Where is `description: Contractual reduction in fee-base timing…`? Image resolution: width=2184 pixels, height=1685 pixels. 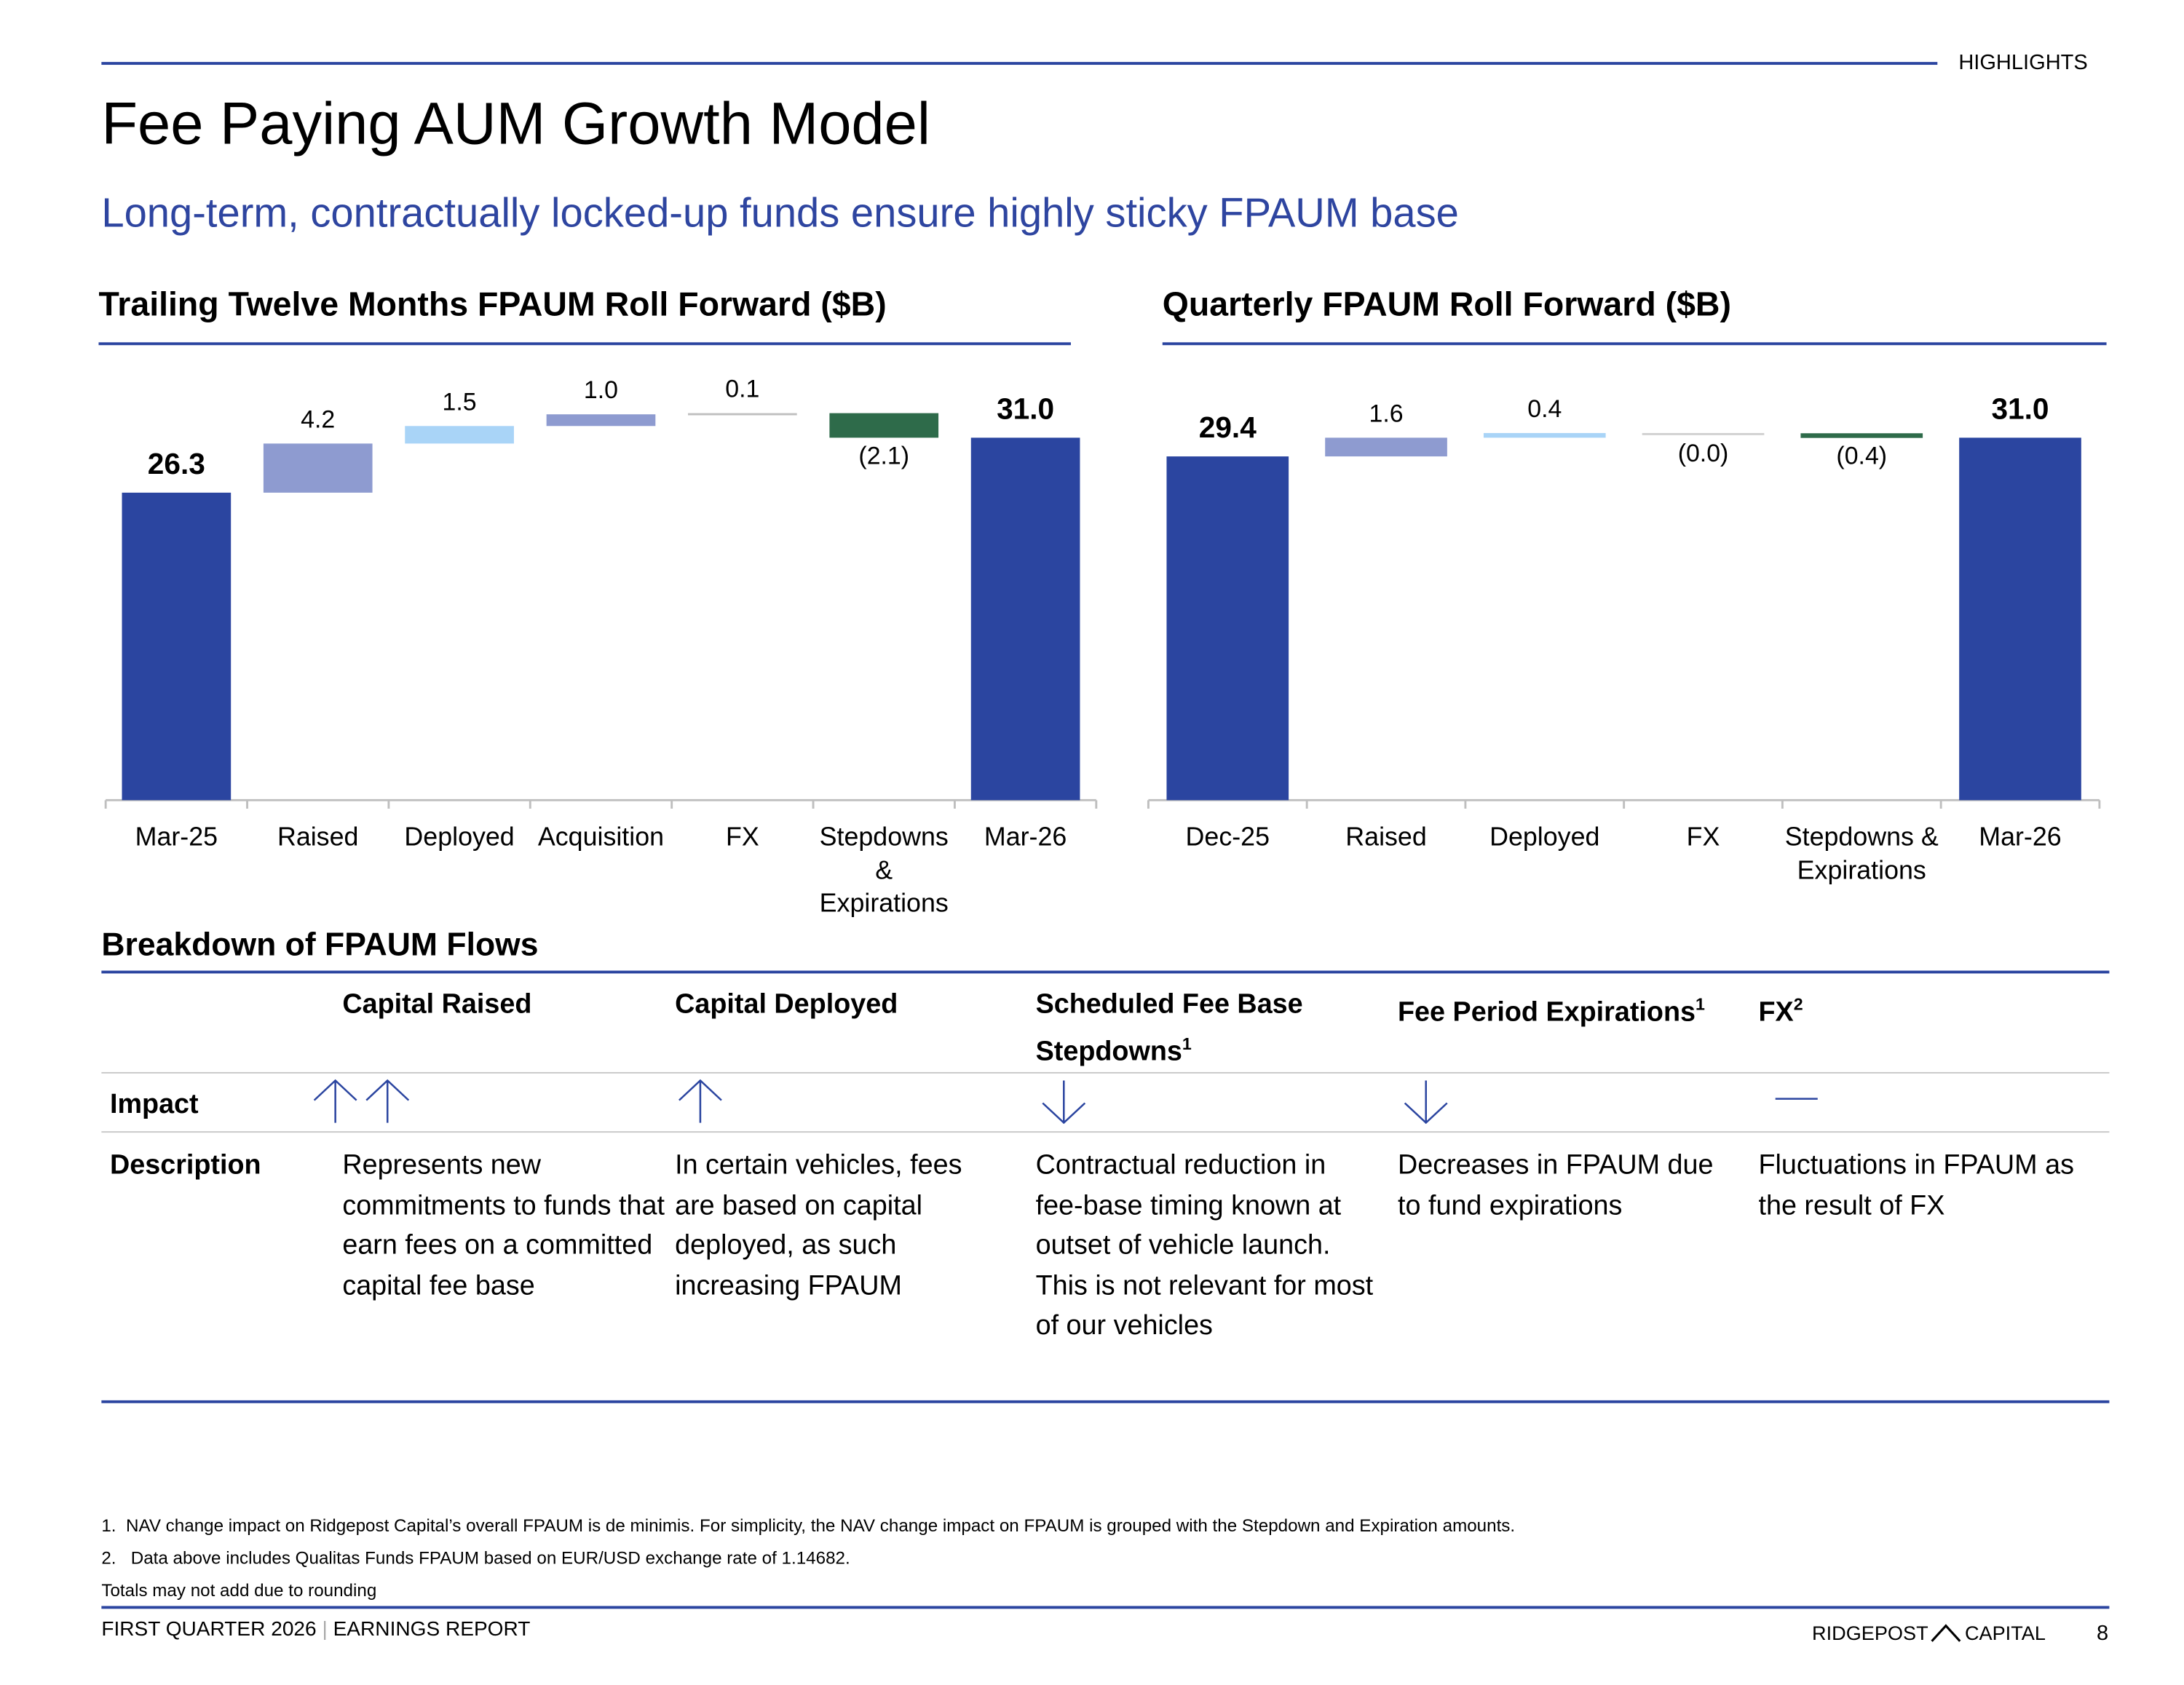
description: Contractual reduction in fee-base timing… is located at coordinates (1204, 1245).